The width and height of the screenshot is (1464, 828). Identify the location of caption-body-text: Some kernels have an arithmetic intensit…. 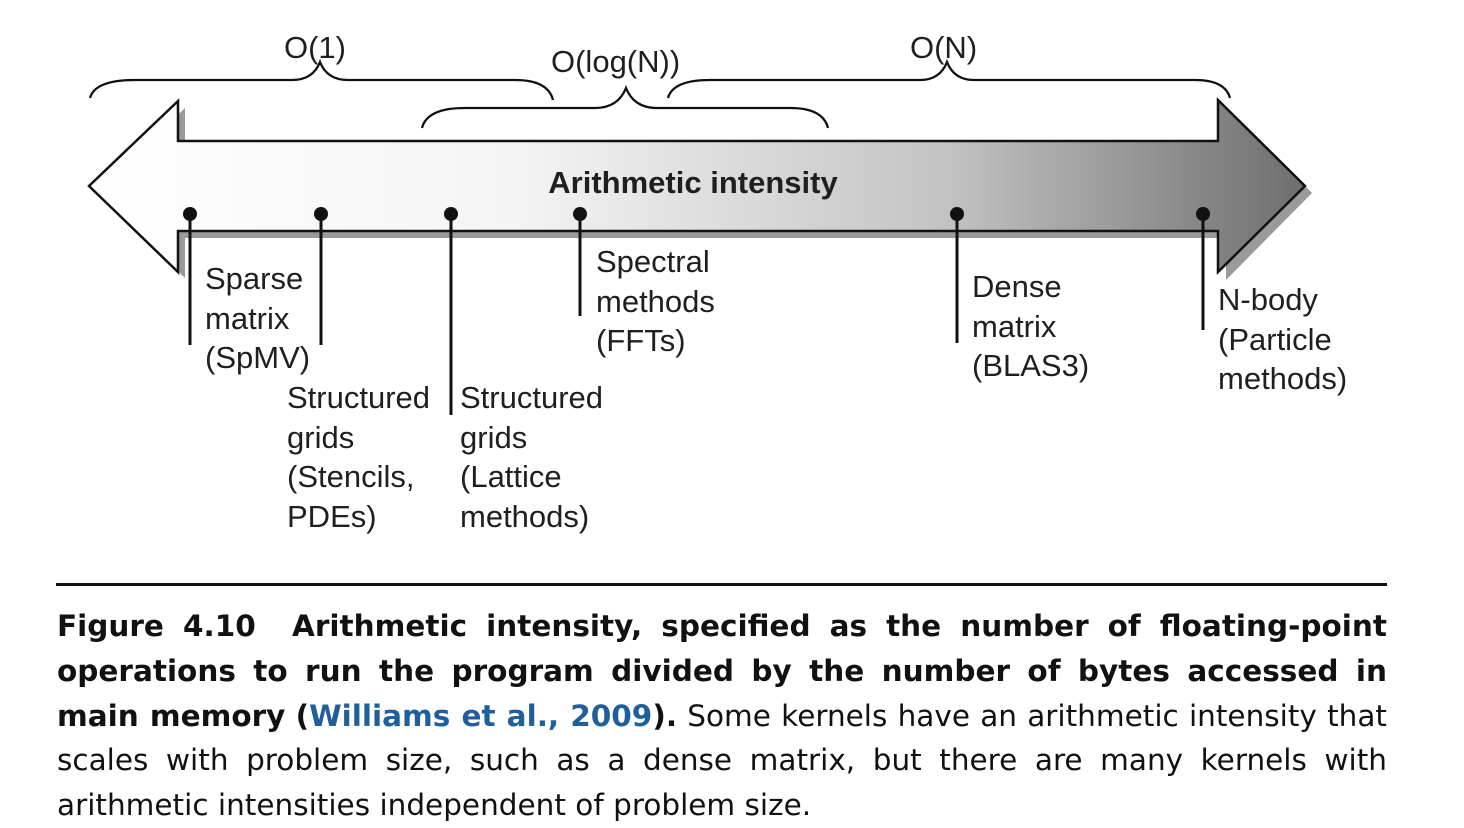
(722, 760).